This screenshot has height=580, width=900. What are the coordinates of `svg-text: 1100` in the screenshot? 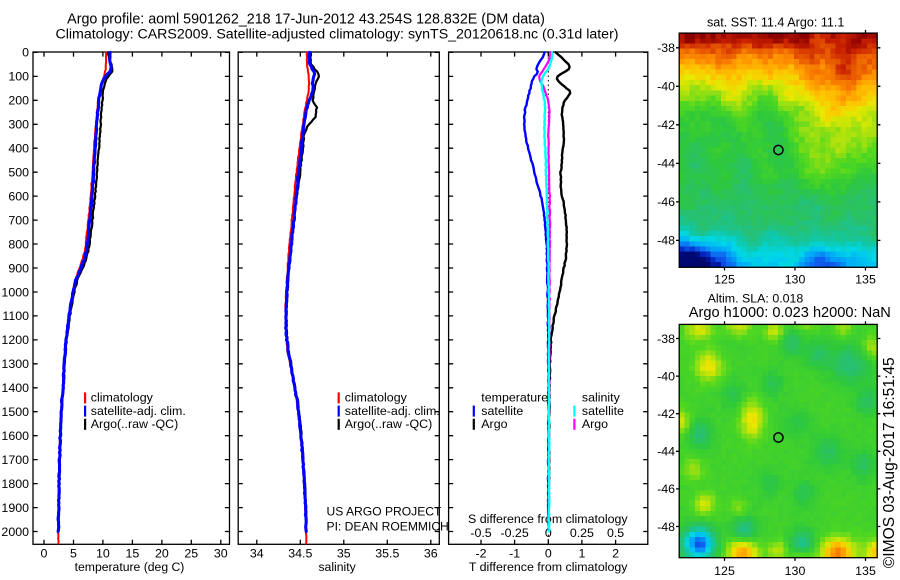 It's located at (15, 316).